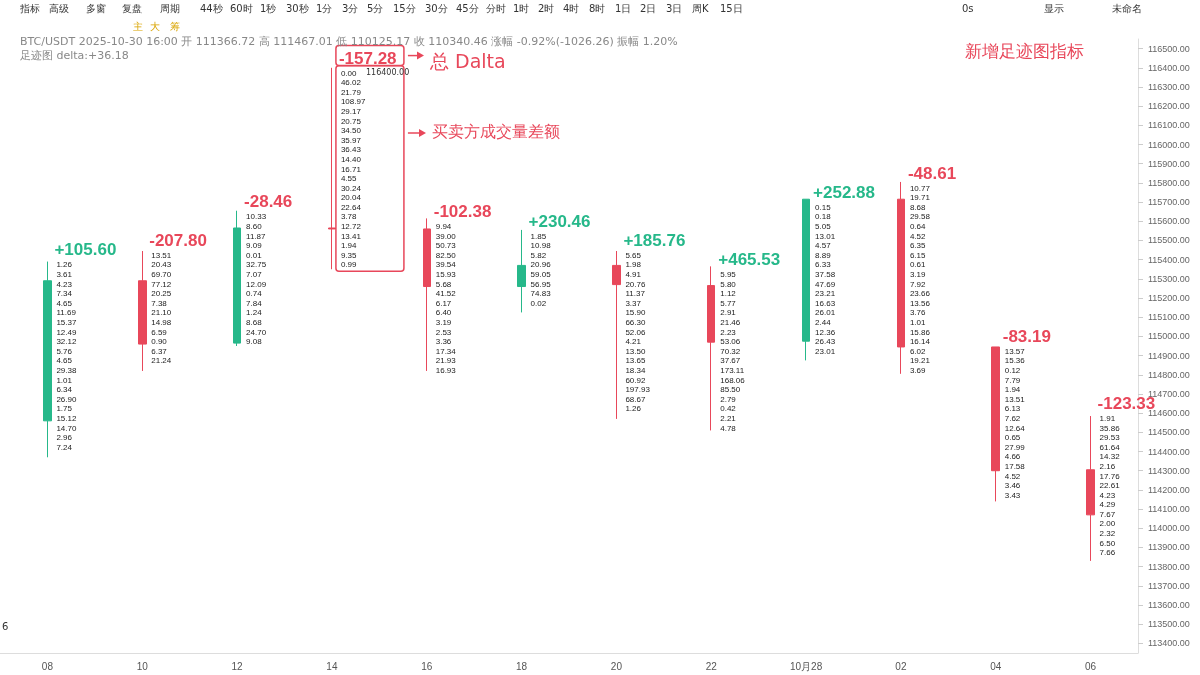 The image size is (1200, 675). I want to click on annotation: 23.21, so click(825, 294).